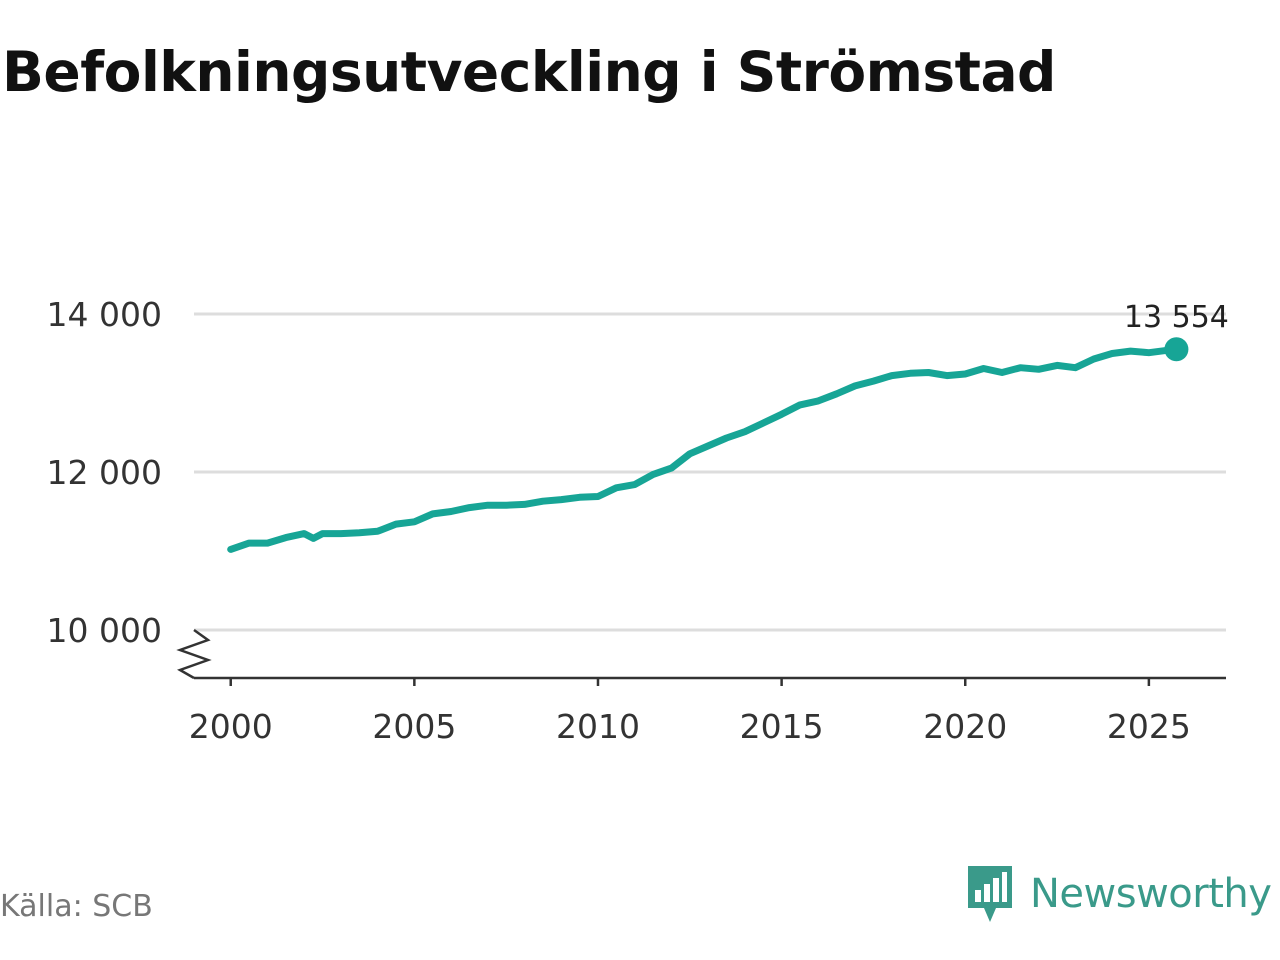 This screenshot has height=960, width=1280. Describe the element at coordinates (231, 726) in the screenshot. I see `x-tick-label: 2000` at that location.